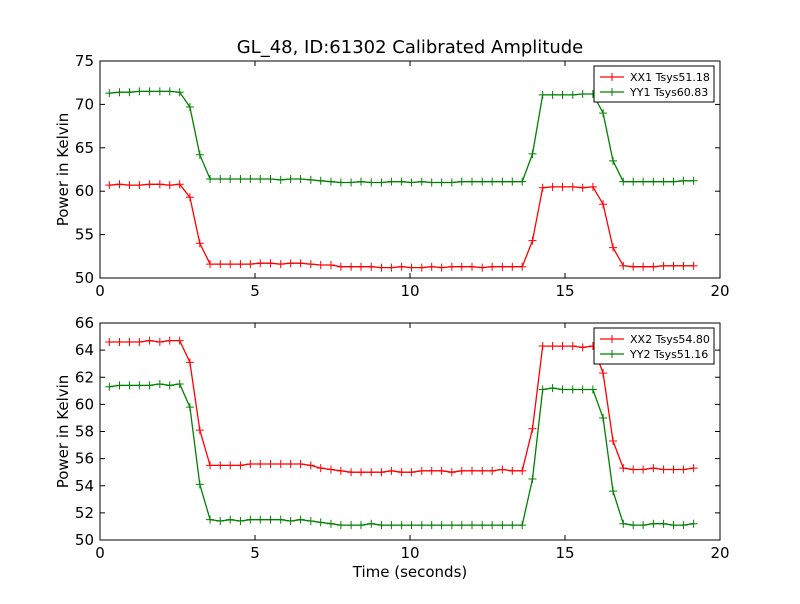 The image size is (800, 604). I want to click on y-tick-label: 65, so click(84, 148).